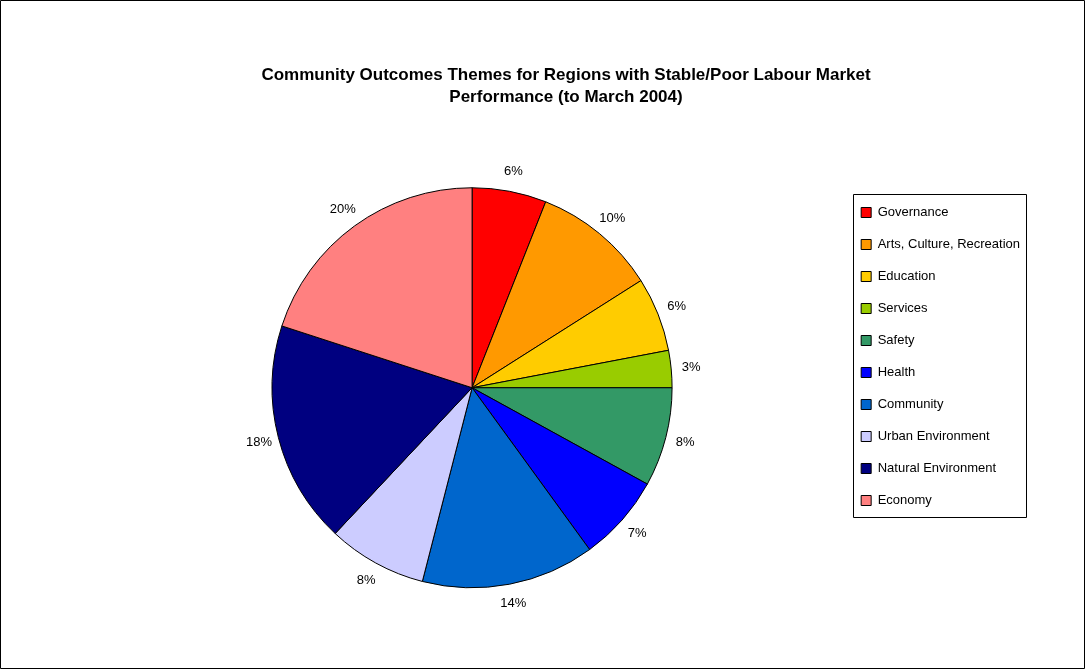  What do you see at coordinates (896, 340) in the screenshot?
I see `legend-label: Safety` at bounding box center [896, 340].